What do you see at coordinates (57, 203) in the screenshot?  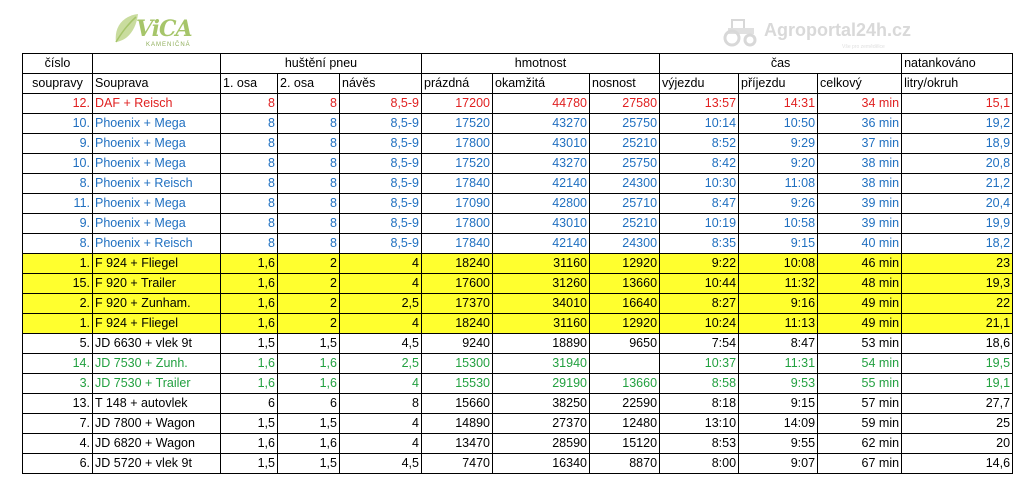 I see `cell-cislo: 11.` at bounding box center [57, 203].